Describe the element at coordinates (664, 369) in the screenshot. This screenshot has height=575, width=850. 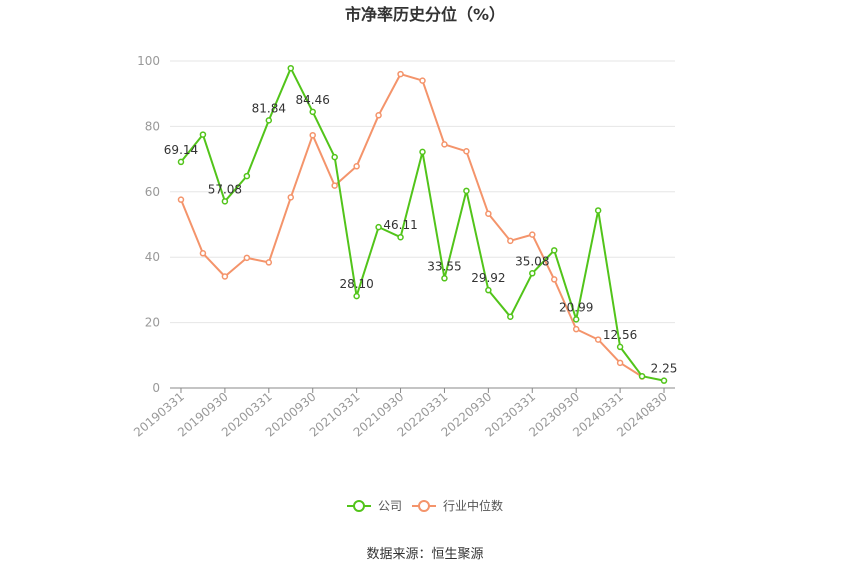
I see `data-label: 2.25` at that location.